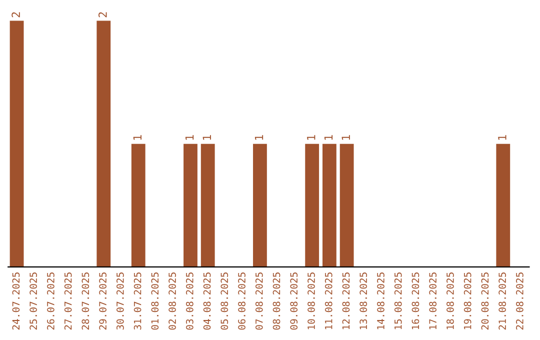 The height and width of the screenshot is (340, 540). I want to click on x-tick-label: 02.08.2025, so click(172, 301).